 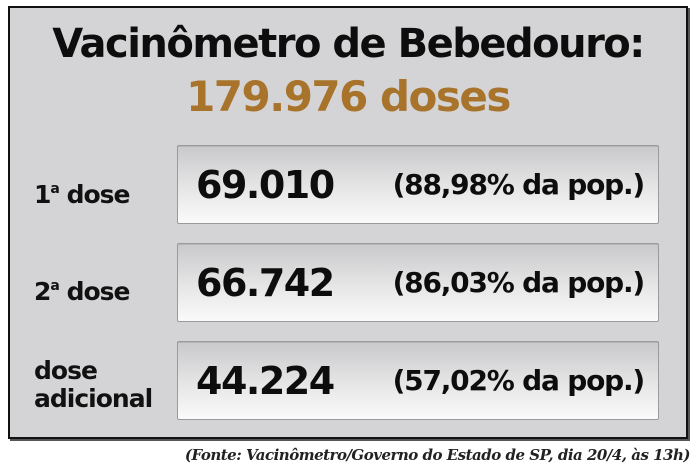 What do you see at coordinates (519, 184) in the screenshot?
I see `first-dose-percent: (88,98% da pop.)` at bounding box center [519, 184].